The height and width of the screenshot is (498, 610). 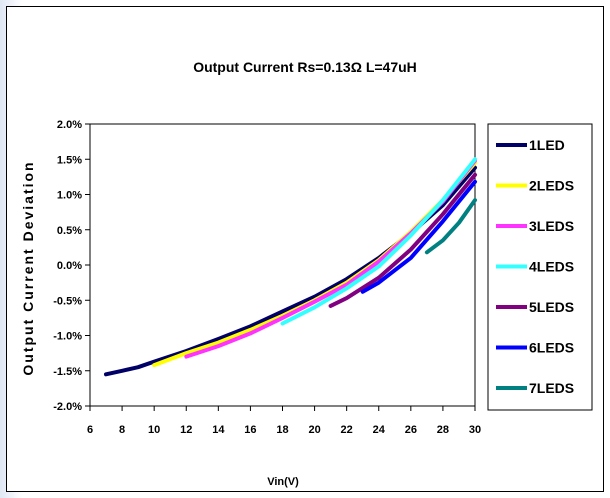 What do you see at coordinates (218, 430) in the screenshot?
I see `x-tick-label: 14` at bounding box center [218, 430].